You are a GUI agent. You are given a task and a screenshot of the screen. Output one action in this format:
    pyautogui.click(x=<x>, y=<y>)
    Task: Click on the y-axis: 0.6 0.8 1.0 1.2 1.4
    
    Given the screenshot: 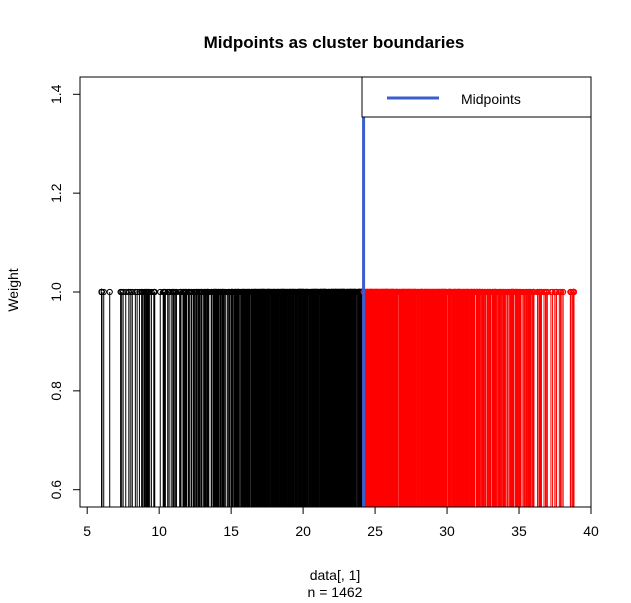 What is the action you would take?
    pyautogui.click(x=64, y=291)
    